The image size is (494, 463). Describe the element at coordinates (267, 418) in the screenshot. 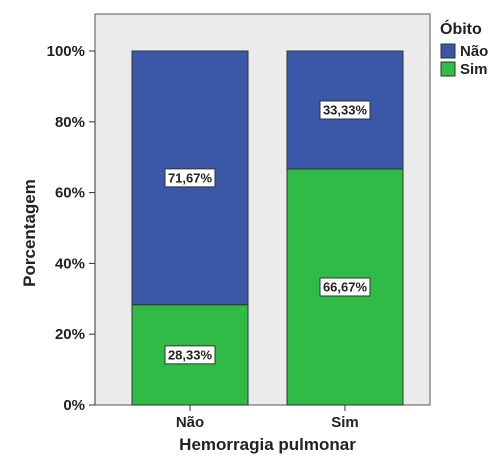

I see `x-axis: Não Sim` at that location.